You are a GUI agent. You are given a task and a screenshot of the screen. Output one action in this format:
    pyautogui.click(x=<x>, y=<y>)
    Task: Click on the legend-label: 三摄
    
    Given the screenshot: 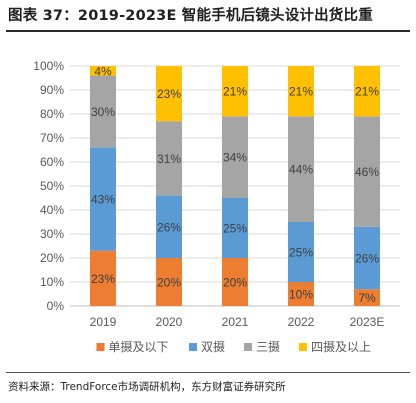 What is the action you would take?
    pyautogui.click(x=268, y=346)
    